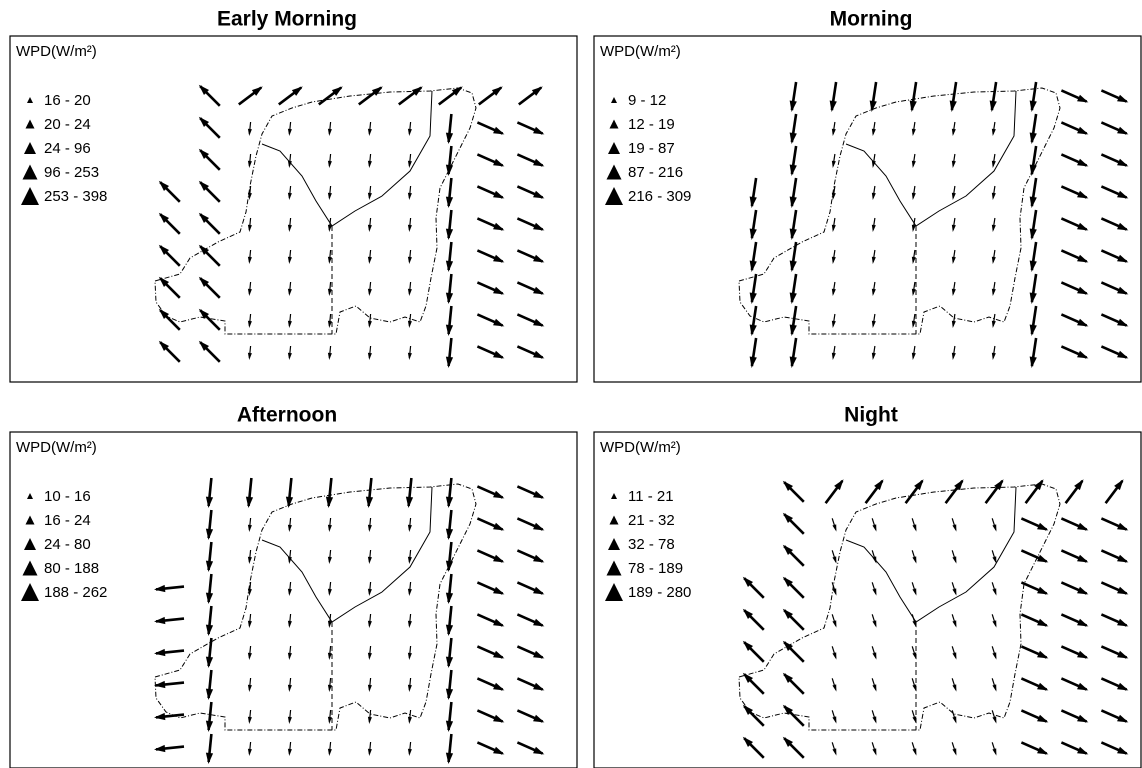 The width and height of the screenshot is (1142, 768). What do you see at coordinates (931, 554) in the screenshot?
I see `state-border` at bounding box center [931, 554].